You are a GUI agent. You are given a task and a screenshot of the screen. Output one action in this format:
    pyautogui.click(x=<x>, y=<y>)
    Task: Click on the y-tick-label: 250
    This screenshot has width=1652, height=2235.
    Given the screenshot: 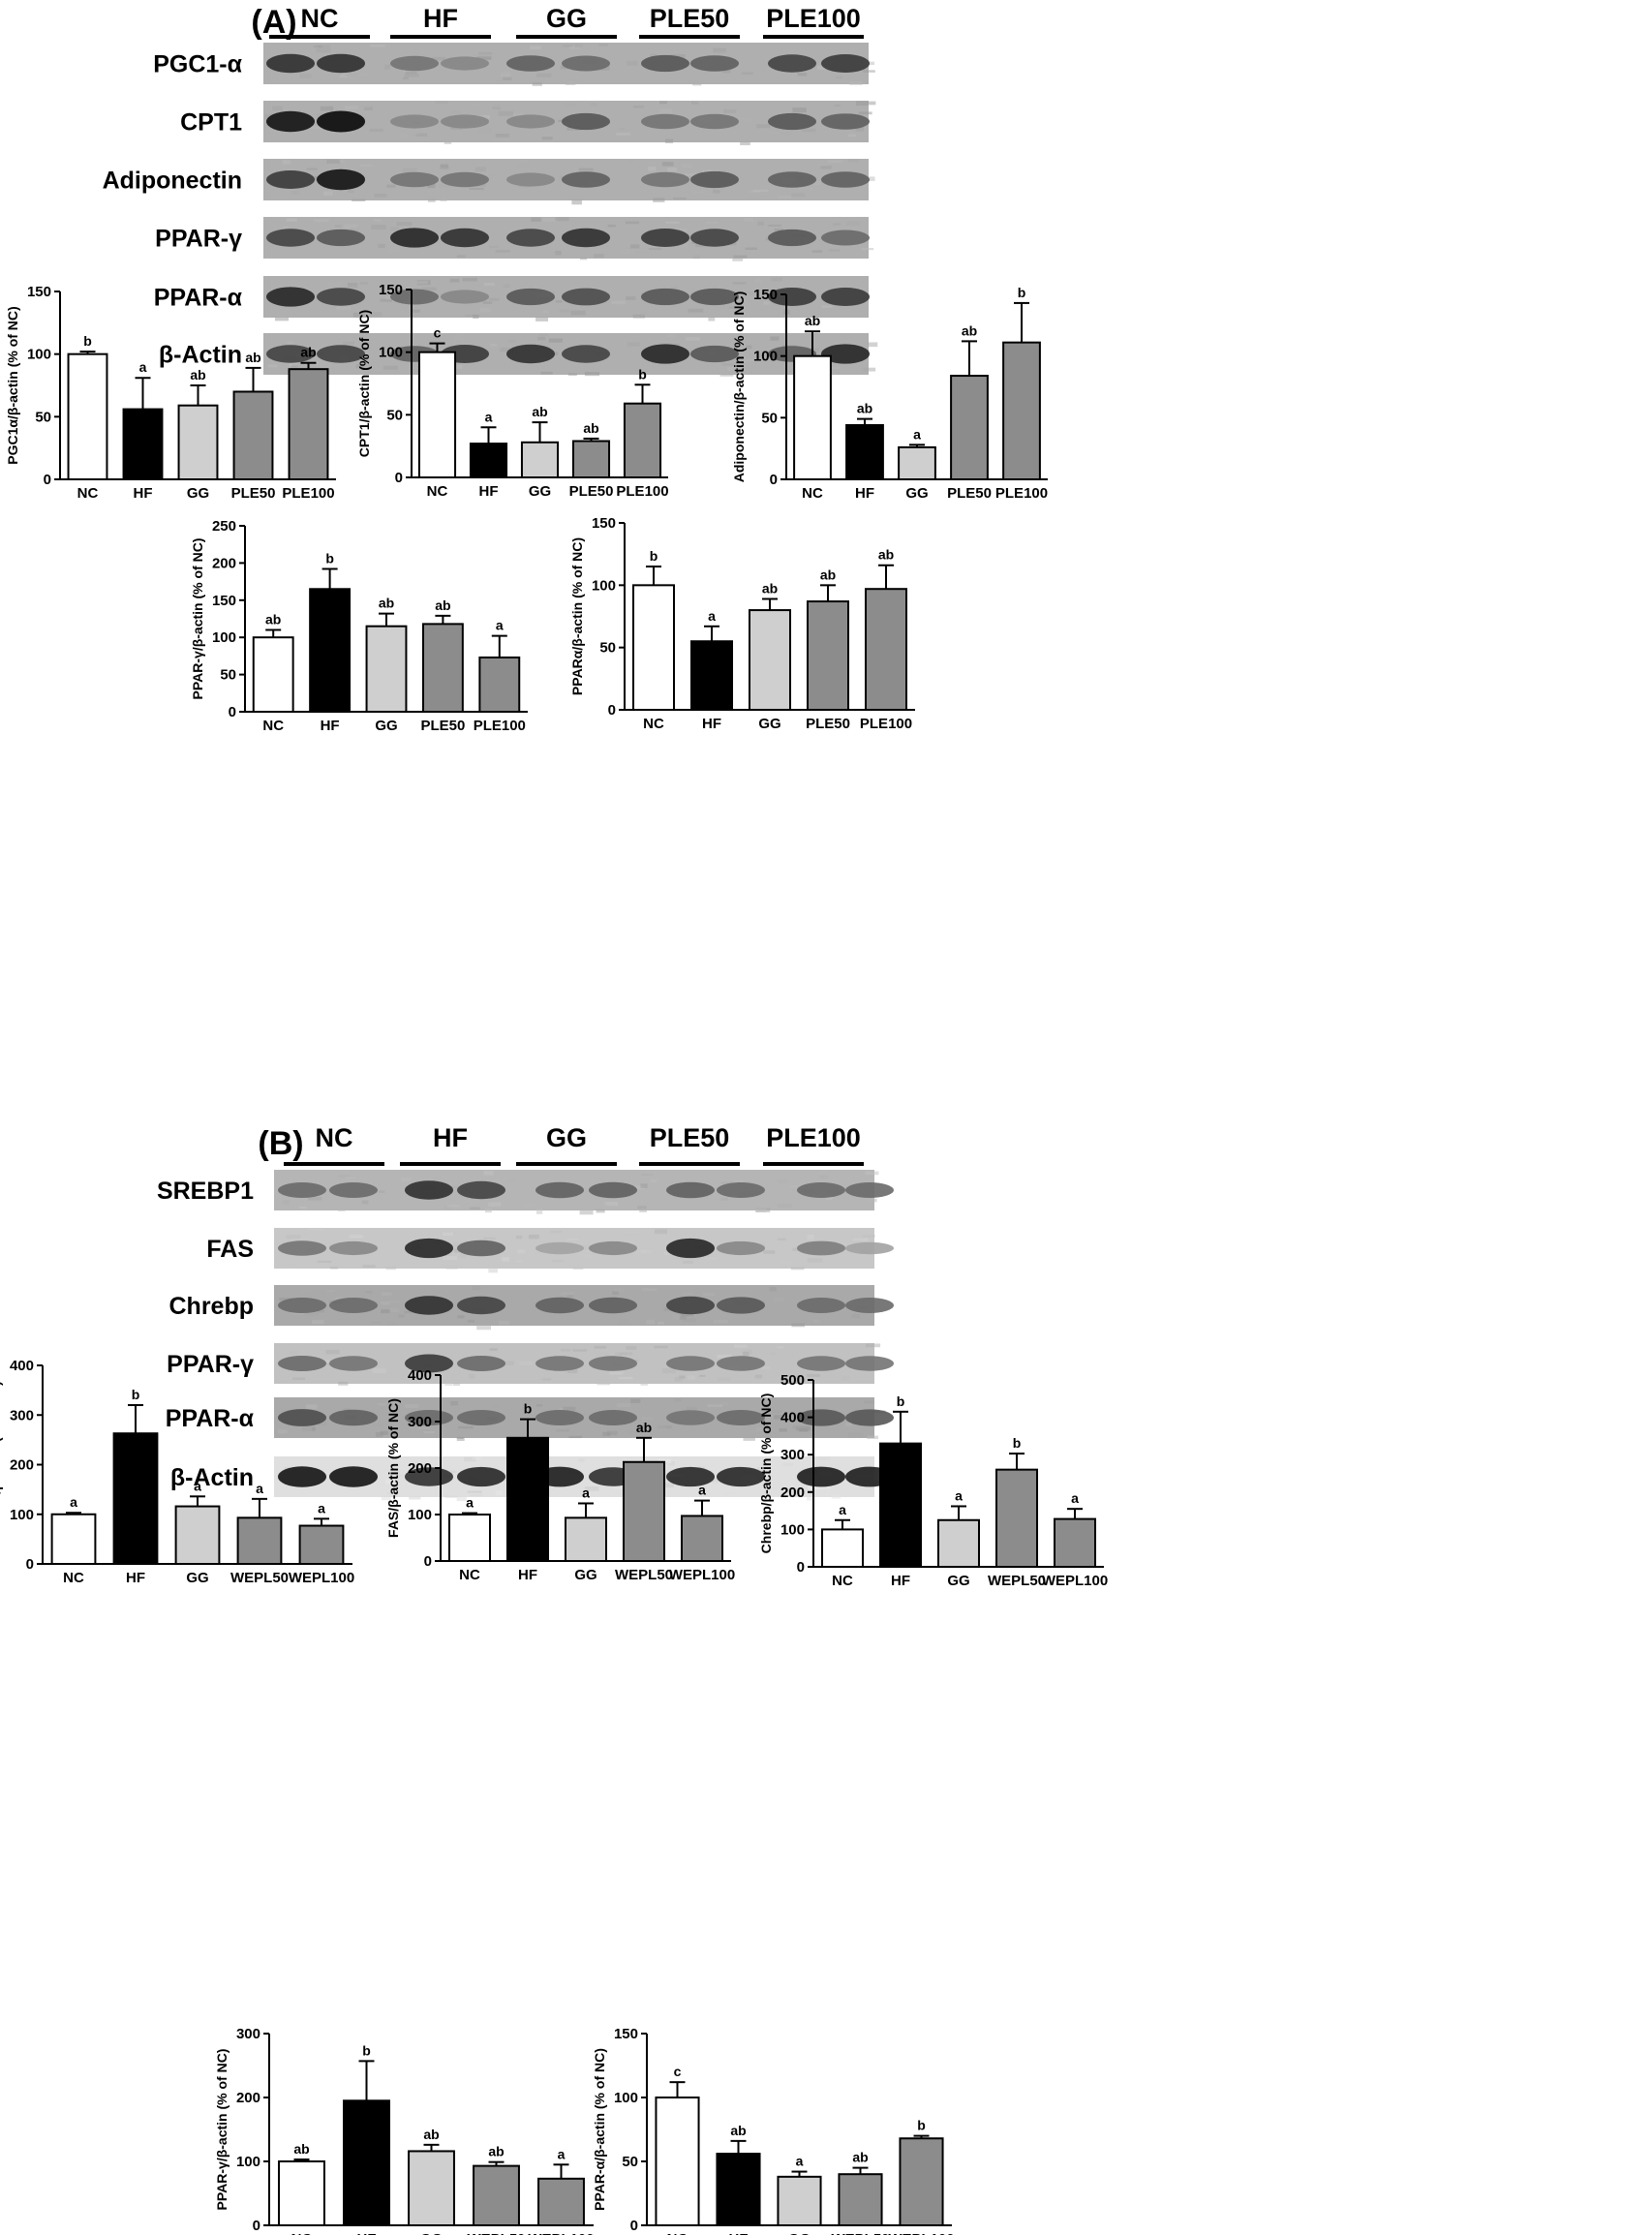 What is the action you would take?
    pyautogui.click(x=224, y=526)
    